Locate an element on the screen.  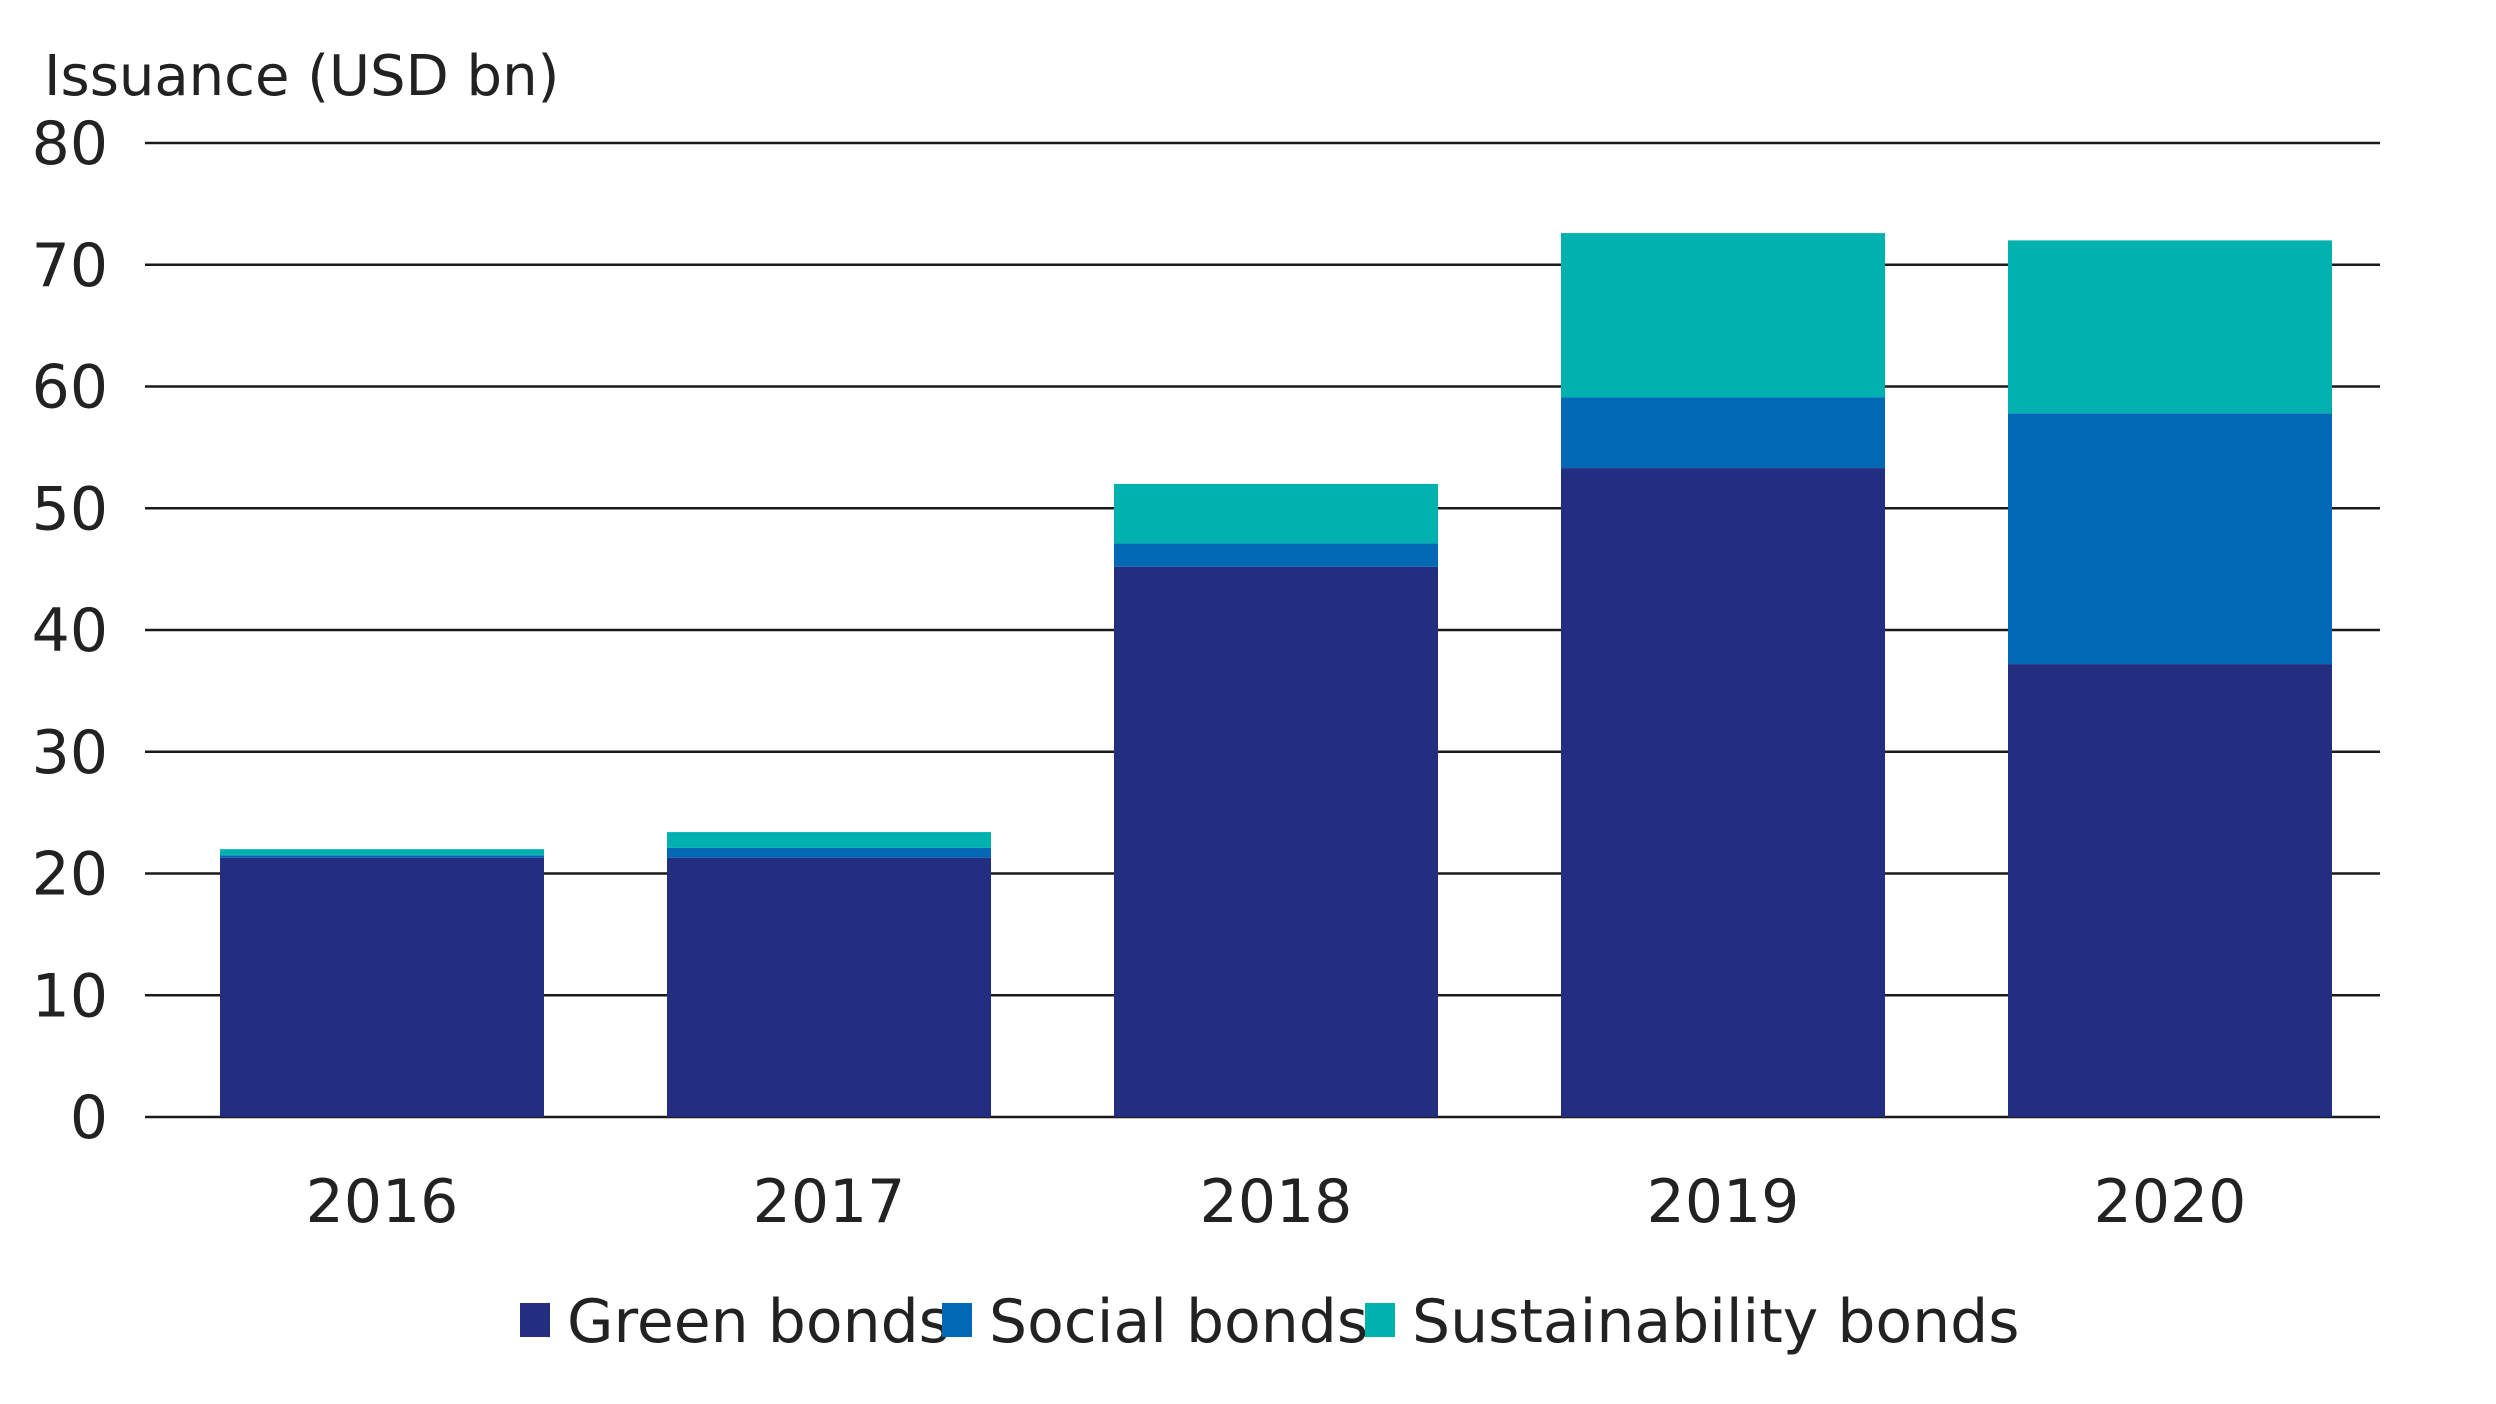
bar-2019-green-bonds is located at coordinates (1723, 792).